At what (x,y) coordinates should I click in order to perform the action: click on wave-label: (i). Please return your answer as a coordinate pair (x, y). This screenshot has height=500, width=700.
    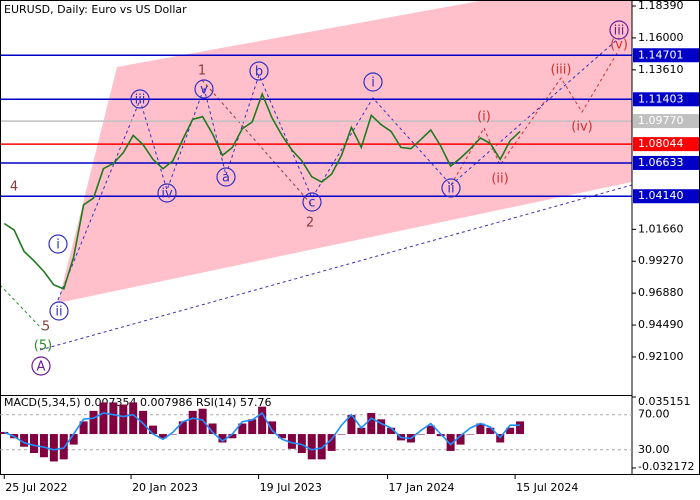
    Looking at the image, I should click on (484, 117).